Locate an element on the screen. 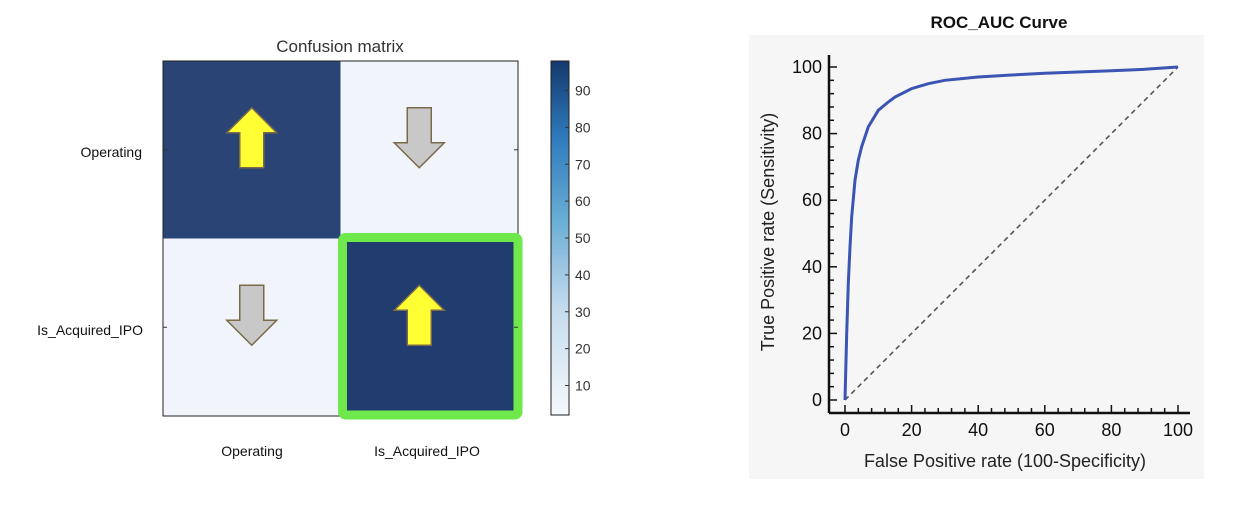 Image resolution: width=1246 pixels, height=506 pixels. colorbar-ticks: 90 80 70 60 50 40 30 20 10 is located at coordinates (578, 238).